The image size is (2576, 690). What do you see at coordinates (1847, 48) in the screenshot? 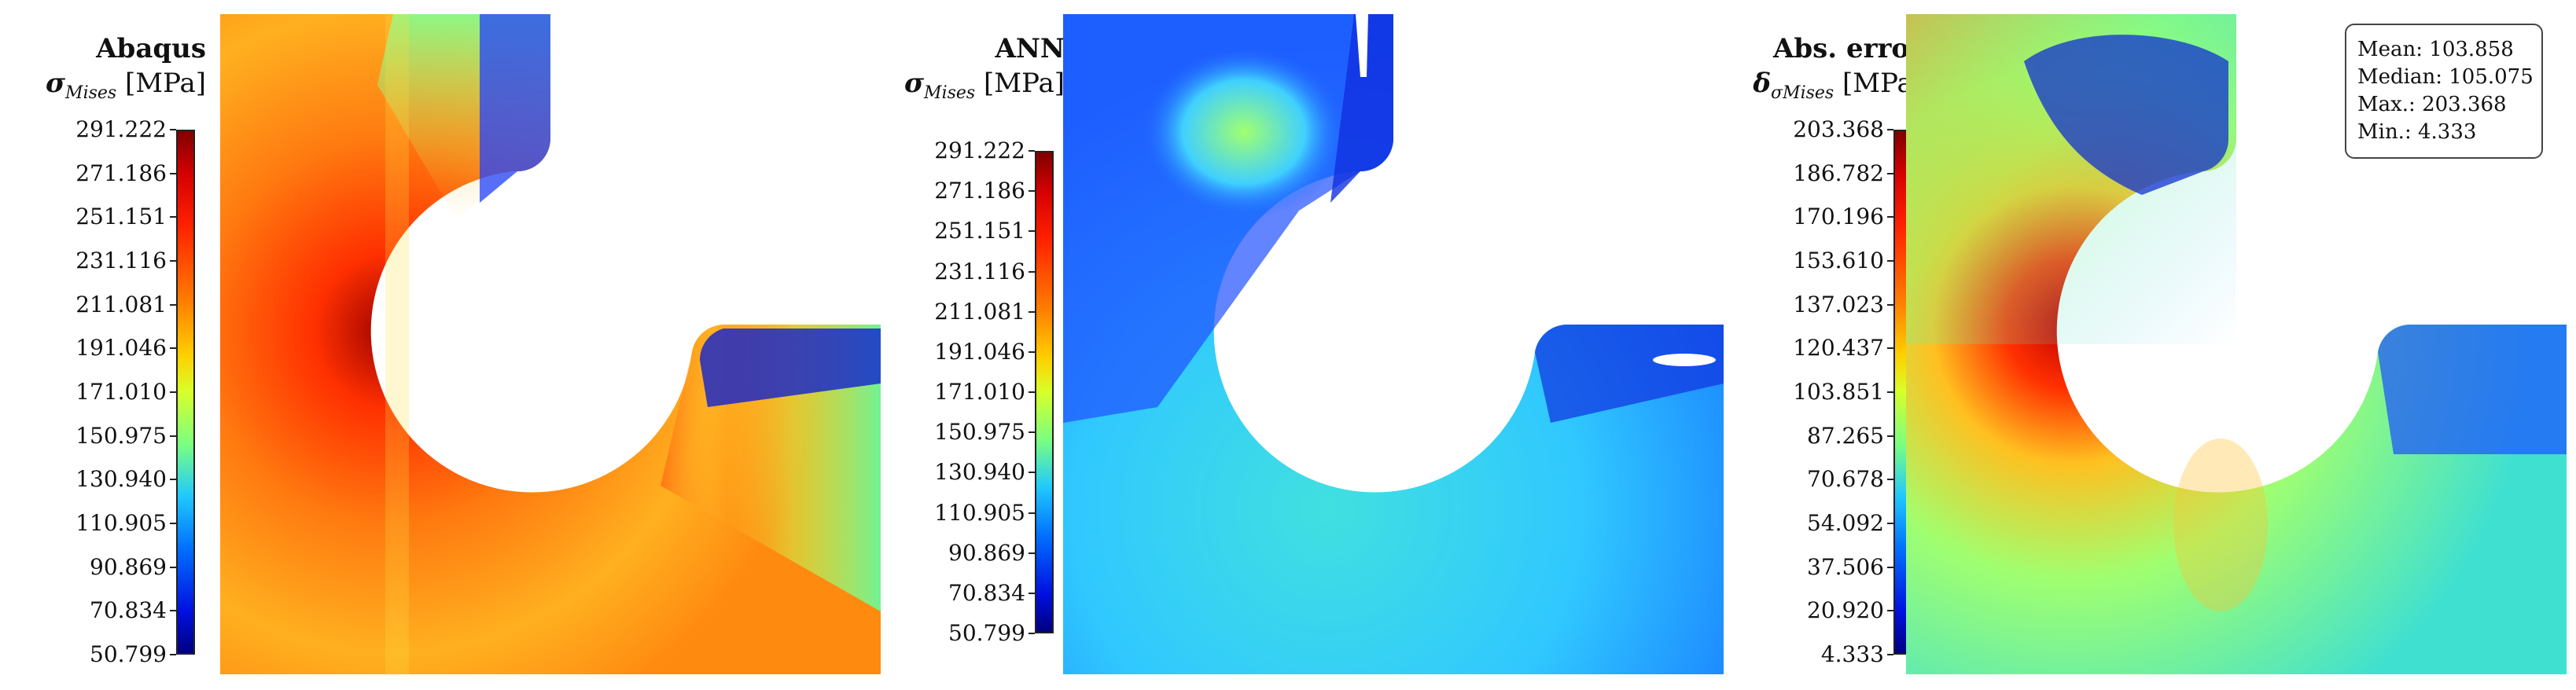
I see `panel-title: Abs. error` at bounding box center [1847, 48].